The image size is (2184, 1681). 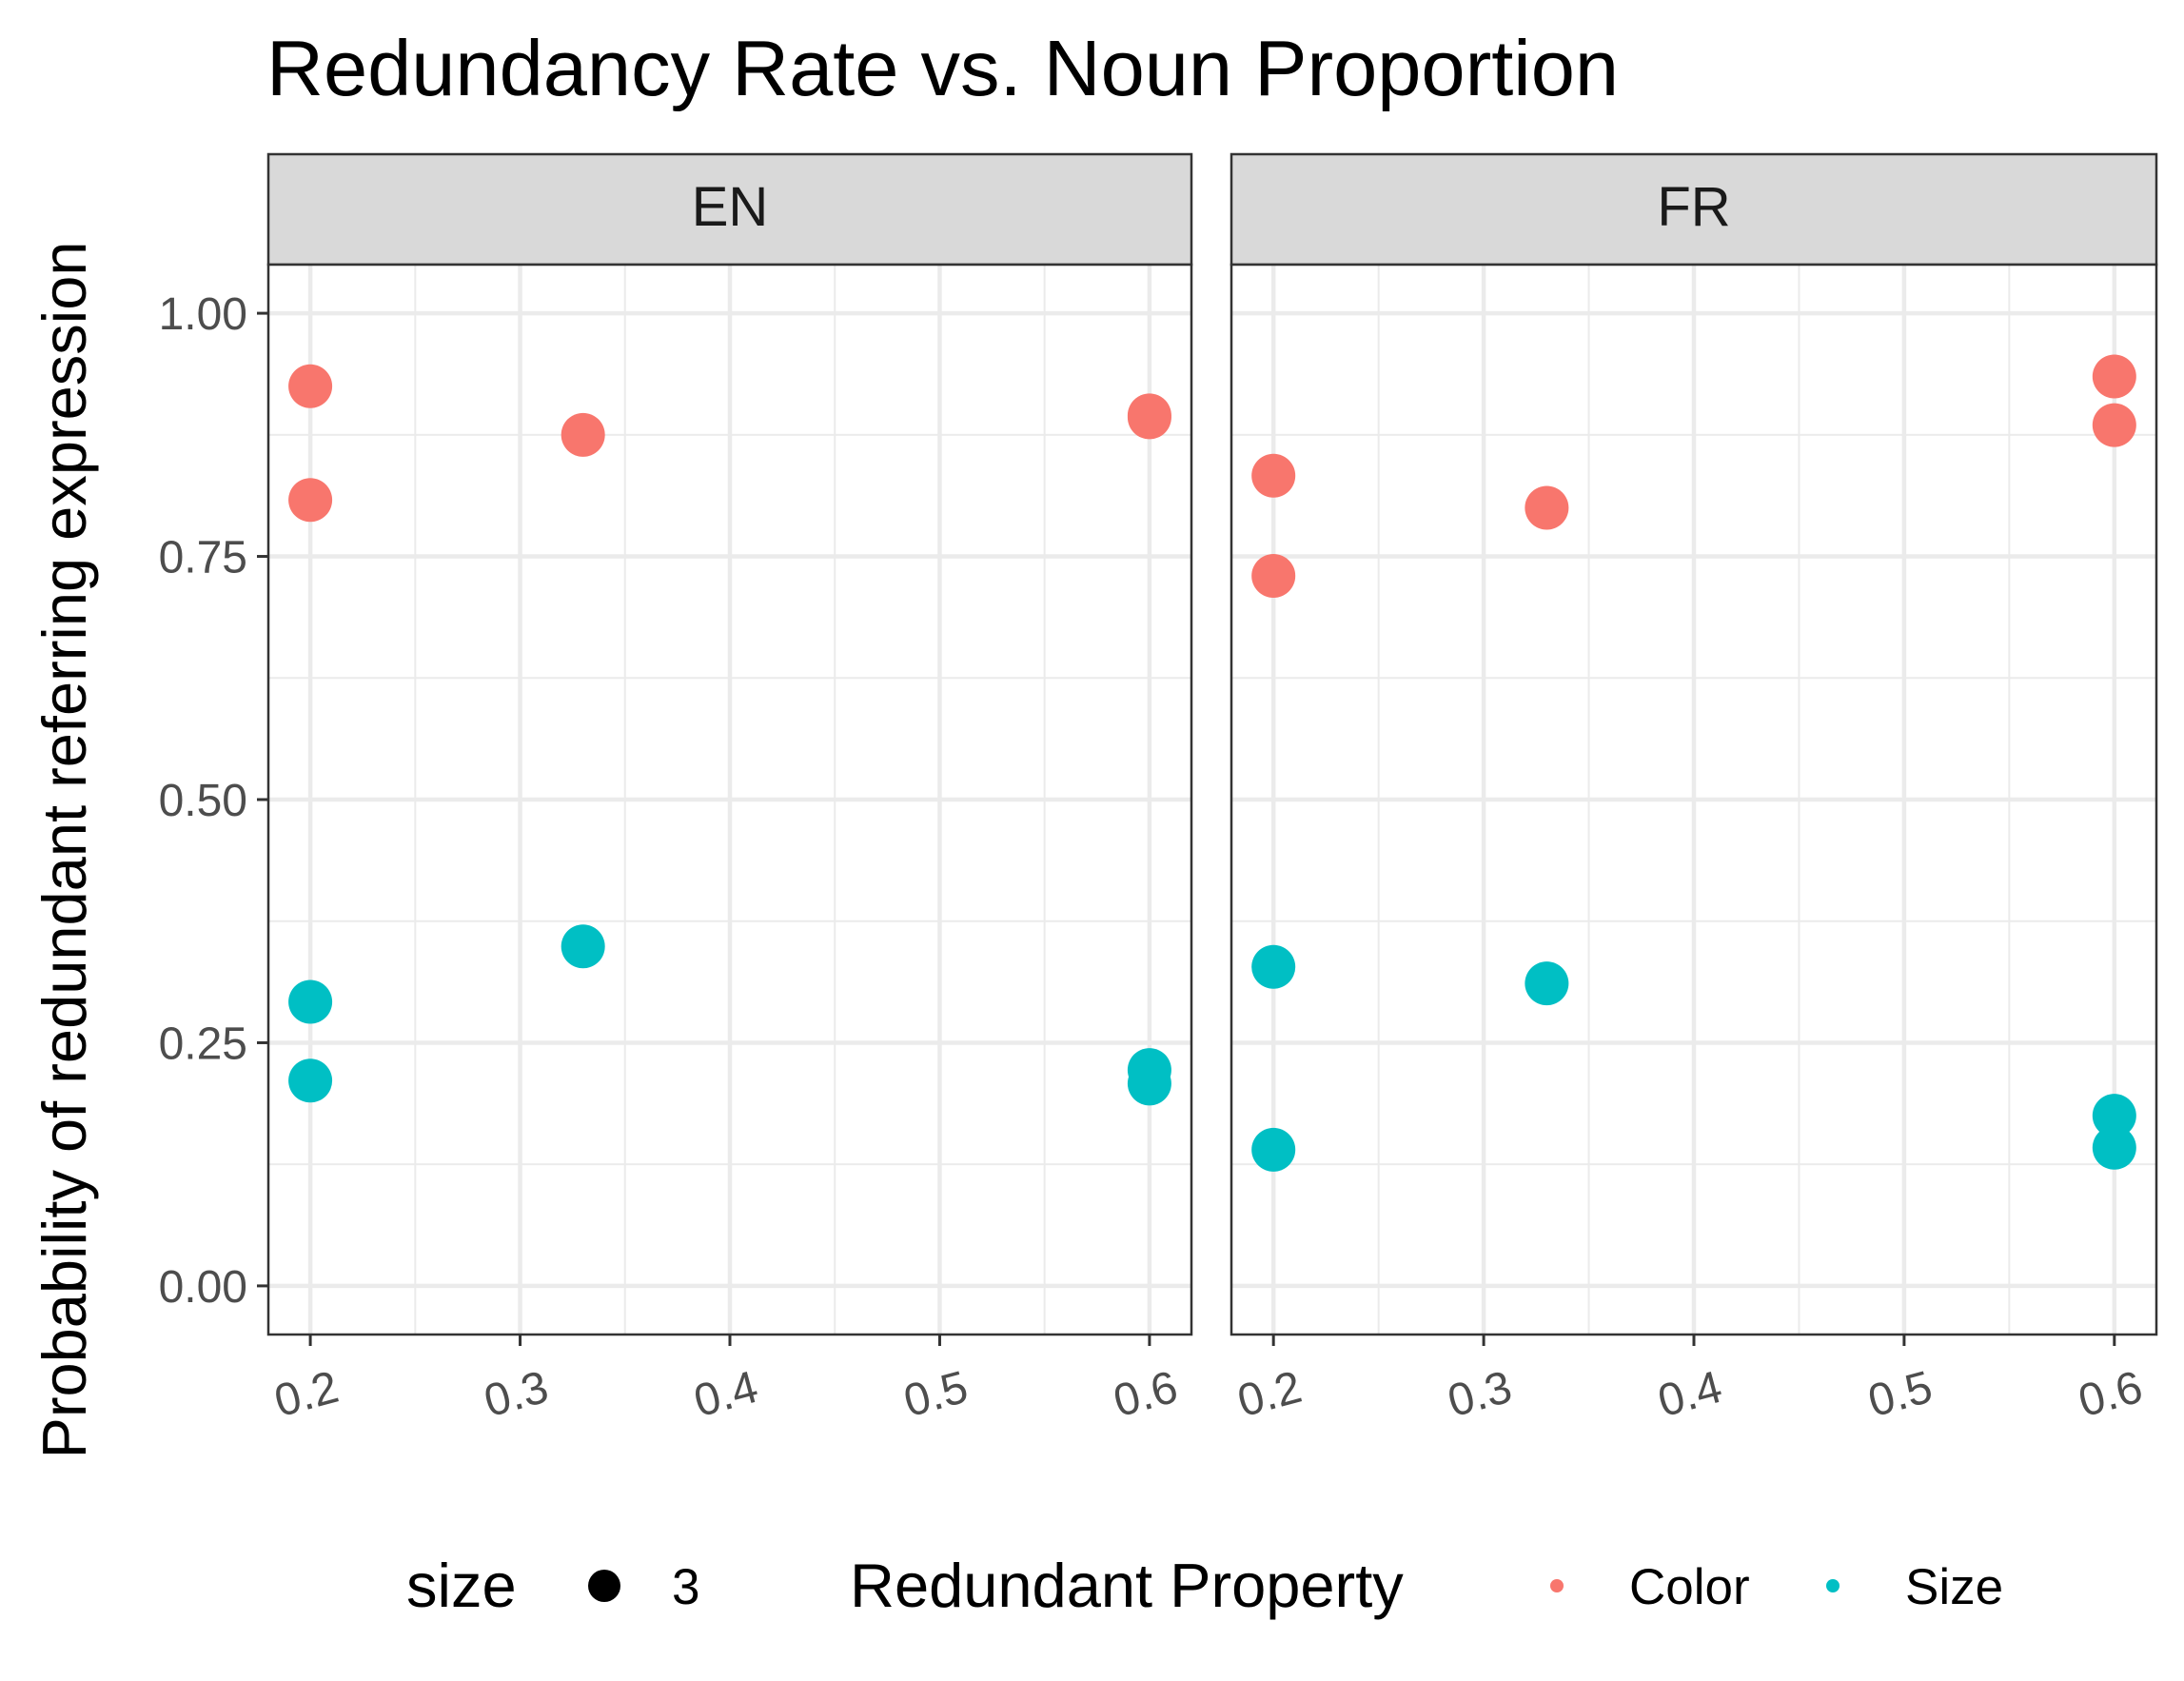 I want to click on legend: size 3 Redundant Property Color Size, so click(x=1204, y=1585).